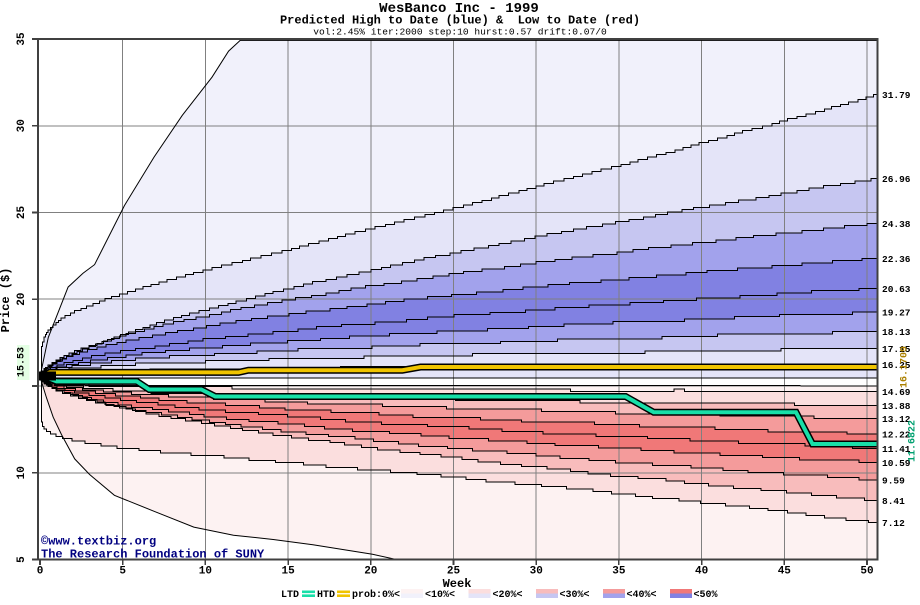 This screenshot has height=605, width=920. Describe the element at coordinates (896, 312) in the screenshot. I see `svg-text: 19.27` at that location.